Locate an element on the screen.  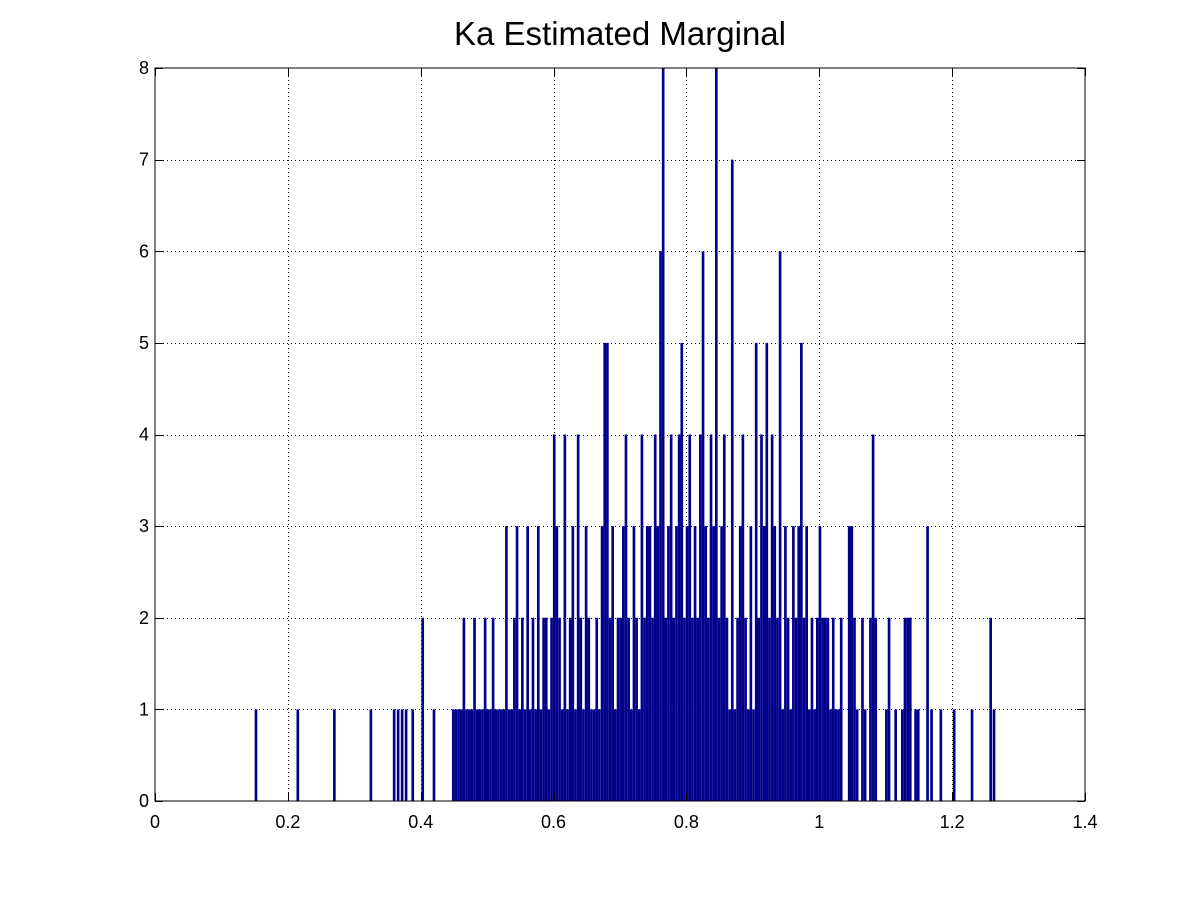
chart-title: Ka Estimated Marginal is located at coordinates (620, 33).